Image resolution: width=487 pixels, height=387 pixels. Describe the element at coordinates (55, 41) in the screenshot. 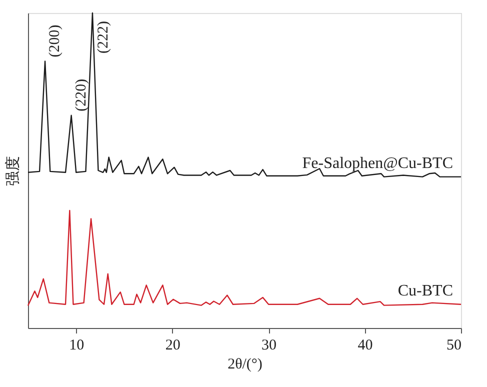

I see `annotation: (200)` at that location.